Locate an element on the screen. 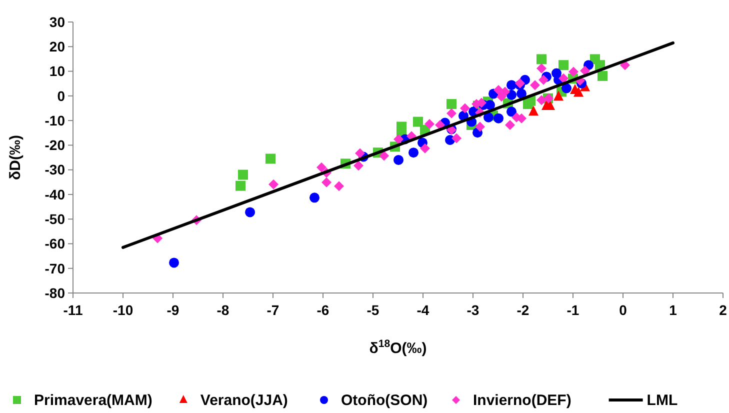 Image resolution: width=729 pixels, height=413 pixels. y-tick-label: 30 is located at coordinates (57, 22).